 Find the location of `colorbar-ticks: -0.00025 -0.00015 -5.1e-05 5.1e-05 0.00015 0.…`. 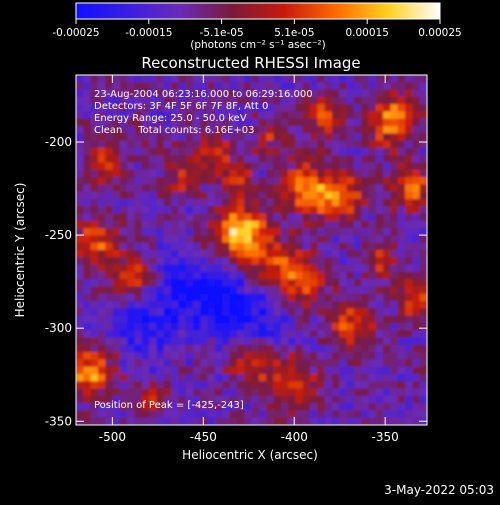

colorbar-ticks: -0.00025 -0.00015 -5.1e-05 5.1e-05 0.00015 0.… is located at coordinates (257, 29).